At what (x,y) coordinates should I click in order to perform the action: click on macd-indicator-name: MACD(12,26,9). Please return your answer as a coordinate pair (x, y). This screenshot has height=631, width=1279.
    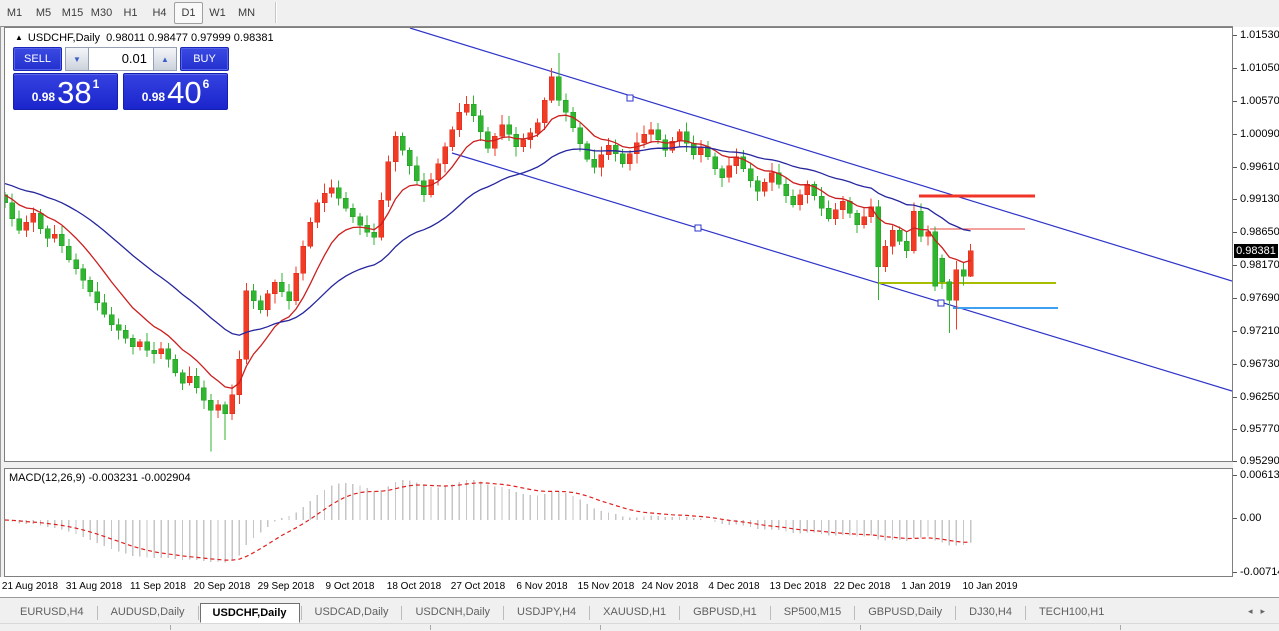
    Looking at the image, I should click on (47, 478).